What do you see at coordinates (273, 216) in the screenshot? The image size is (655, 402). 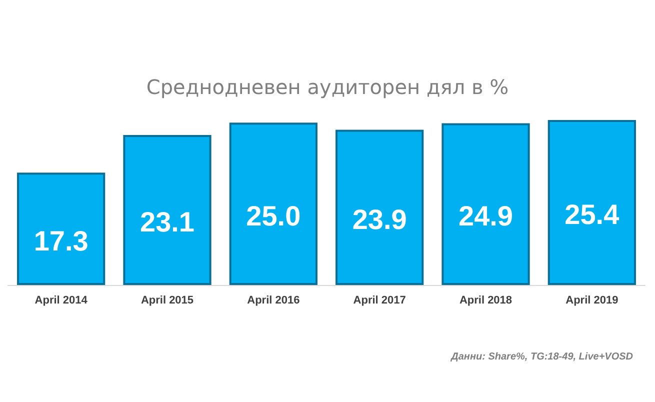 I see `data-label: 25.0` at bounding box center [273, 216].